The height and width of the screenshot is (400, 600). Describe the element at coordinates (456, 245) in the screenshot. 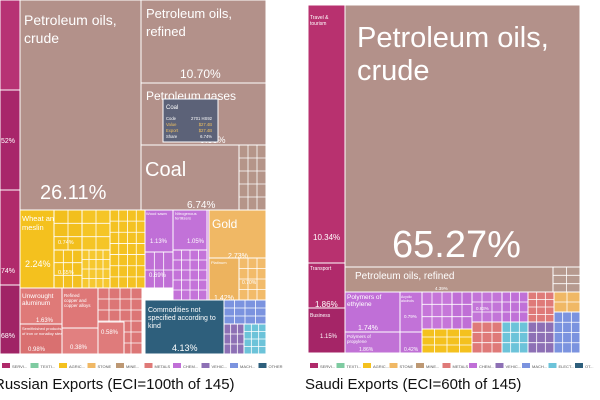

I see `saudi-crude-oil-value: 65.27%` at that location.